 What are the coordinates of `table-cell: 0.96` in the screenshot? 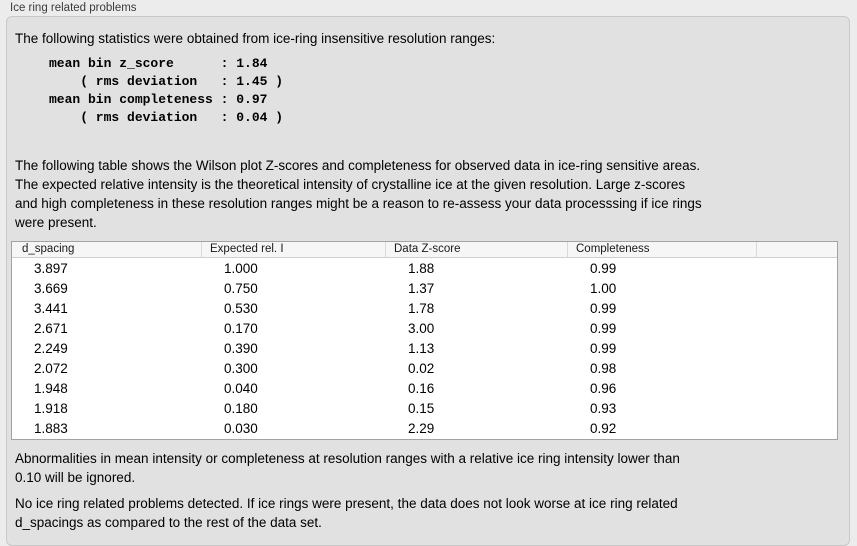 It's located at (603, 388).